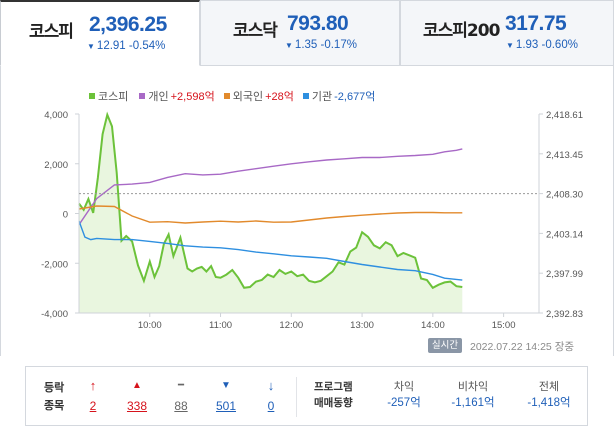 This screenshot has width=614, height=448. What do you see at coordinates (549, 403) in the screenshot?
I see `program-col-value: -1,418억` at bounding box center [549, 403].